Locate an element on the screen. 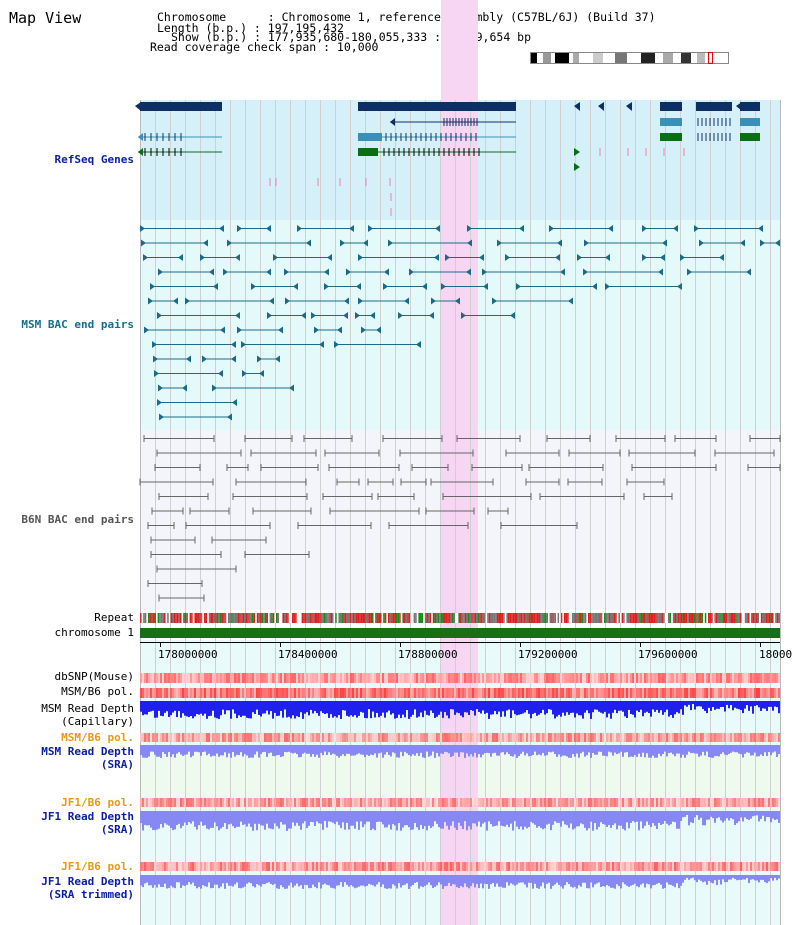 The height and width of the screenshot is (925, 800). length-info: Length (b.p.) : 197,195,432 is located at coordinates (250, 28).